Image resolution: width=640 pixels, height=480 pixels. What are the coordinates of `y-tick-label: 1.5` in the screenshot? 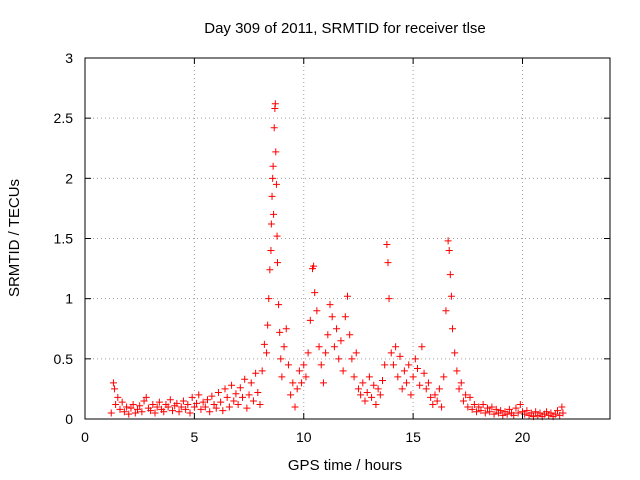 It's located at (64, 239).